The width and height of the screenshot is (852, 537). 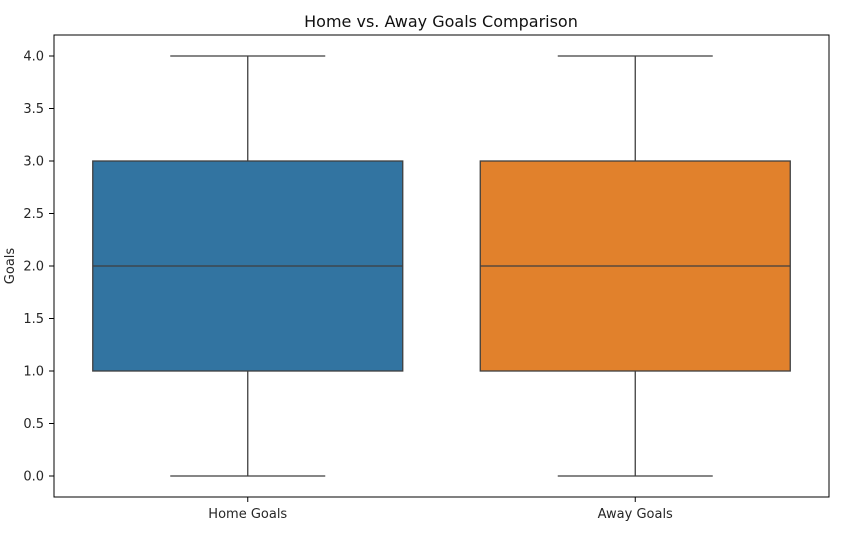 What do you see at coordinates (33, 372) in the screenshot?
I see `y-tick-label: 1.0` at bounding box center [33, 372].